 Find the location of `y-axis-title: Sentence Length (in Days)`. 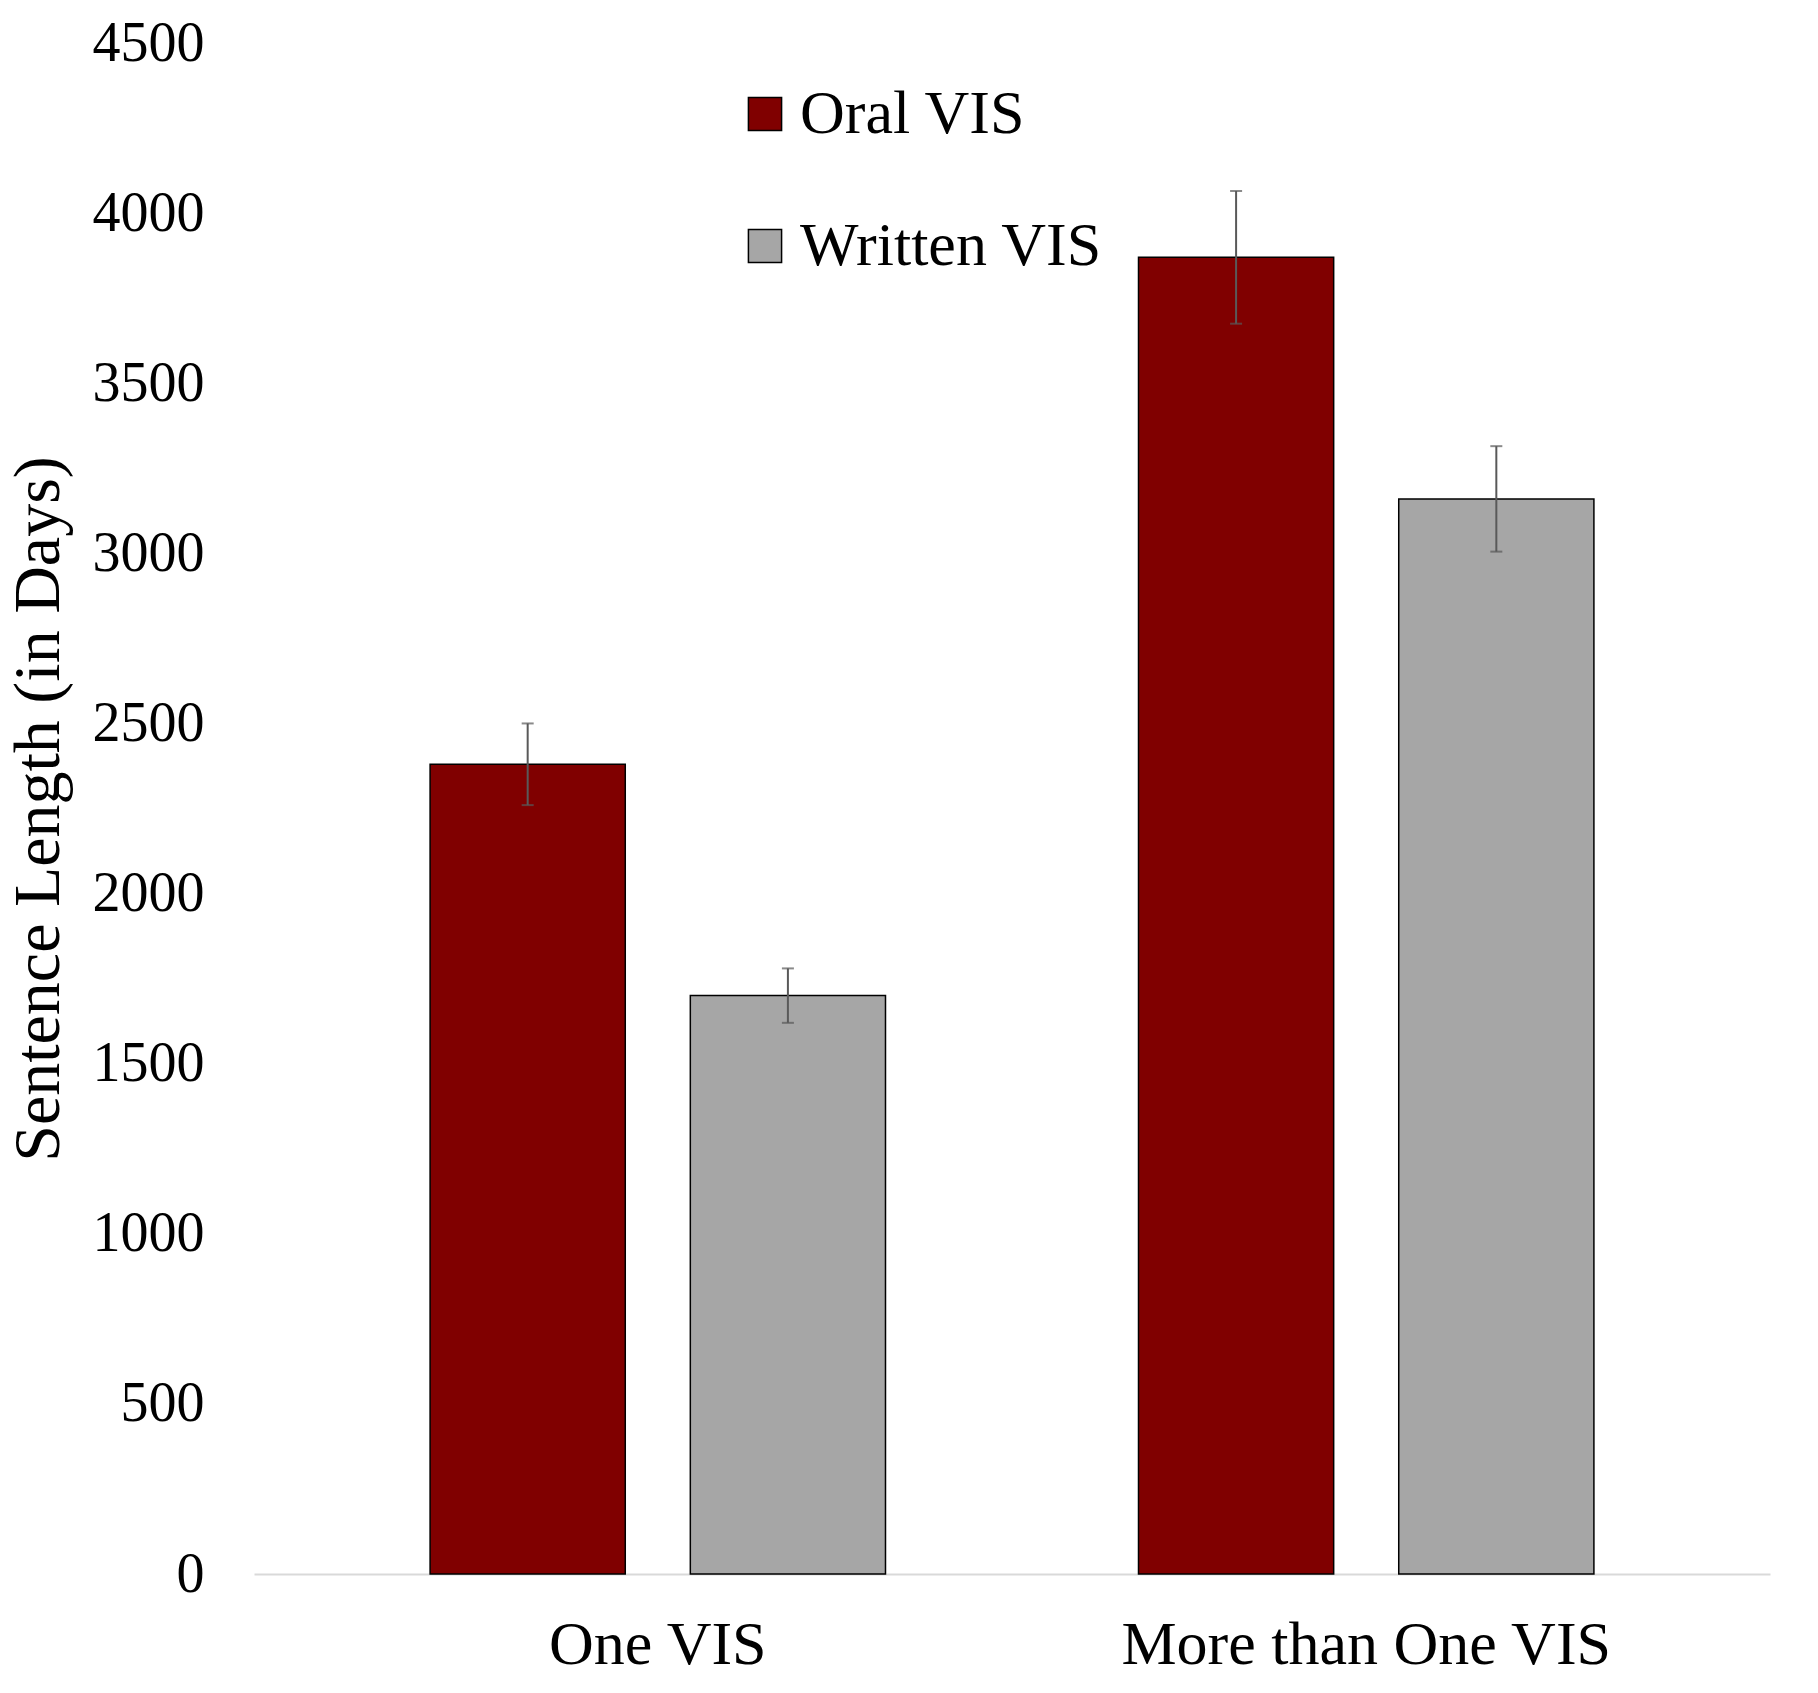

y-axis-title: Sentence Length (in Days) is located at coordinates (37, 809).